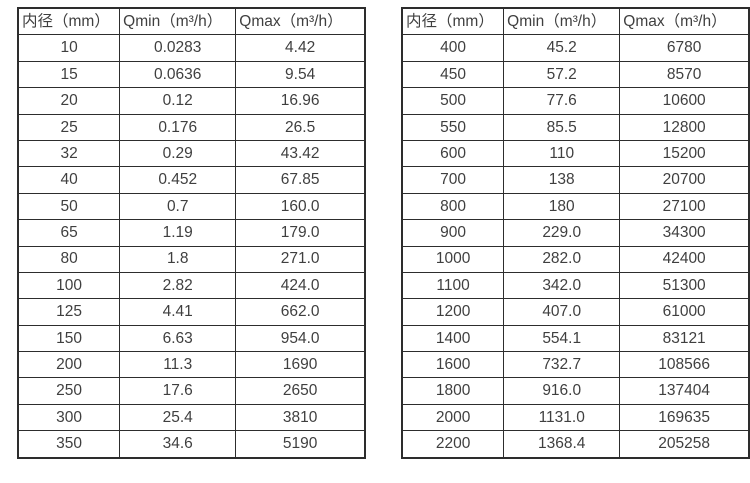 Image resolution: width=750 pixels, height=483 pixels. What do you see at coordinates (562, 153) in the screenshot?
I see `table-cell: 110` at bounding box center [562, 153].